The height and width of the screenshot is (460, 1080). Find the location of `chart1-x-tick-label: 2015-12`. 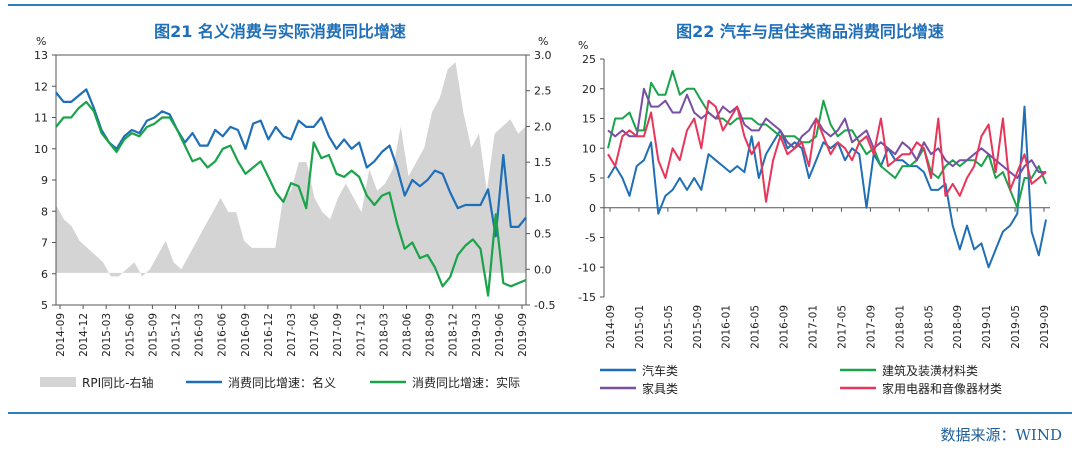

chart1-x-tick-label: 2015-12 is located at coordinates (177, 335).